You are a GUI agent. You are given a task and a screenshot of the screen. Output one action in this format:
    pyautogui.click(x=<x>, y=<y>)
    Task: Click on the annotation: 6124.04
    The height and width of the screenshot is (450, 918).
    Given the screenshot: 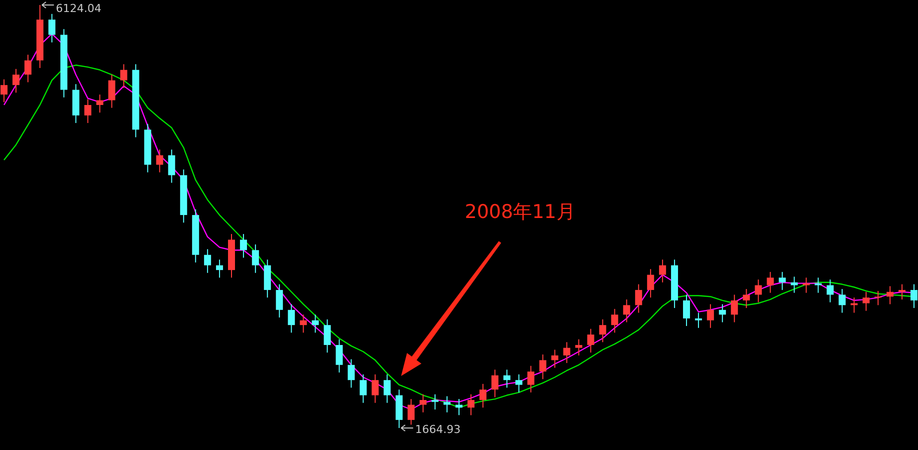 What is the action you would take?
    pyautogui.click(x=79, y=8)
    